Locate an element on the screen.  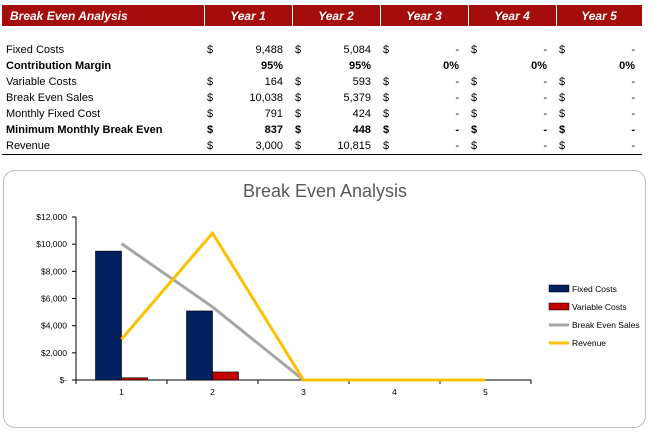
x-tick-label: 2 is located at coordinates (212, 392).